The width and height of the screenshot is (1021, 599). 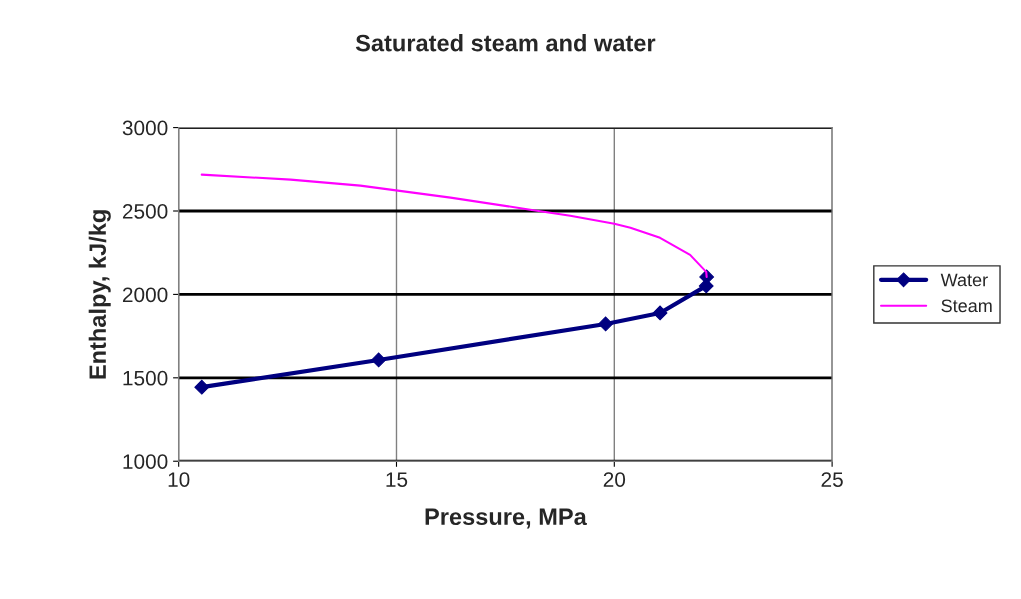 What do you see at coordinates (179, 479) in the screenshot?
I see `x-tick-label: 10` at bounding box center [179, 479].